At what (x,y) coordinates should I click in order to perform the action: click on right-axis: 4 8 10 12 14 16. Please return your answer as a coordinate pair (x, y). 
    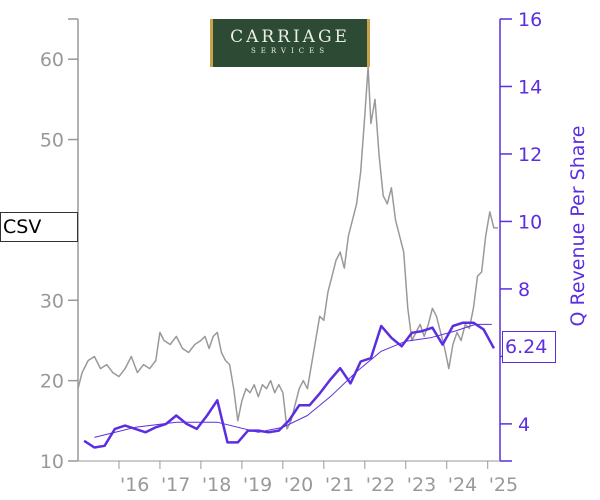
    Looking at the image, I should click on (520, 235).